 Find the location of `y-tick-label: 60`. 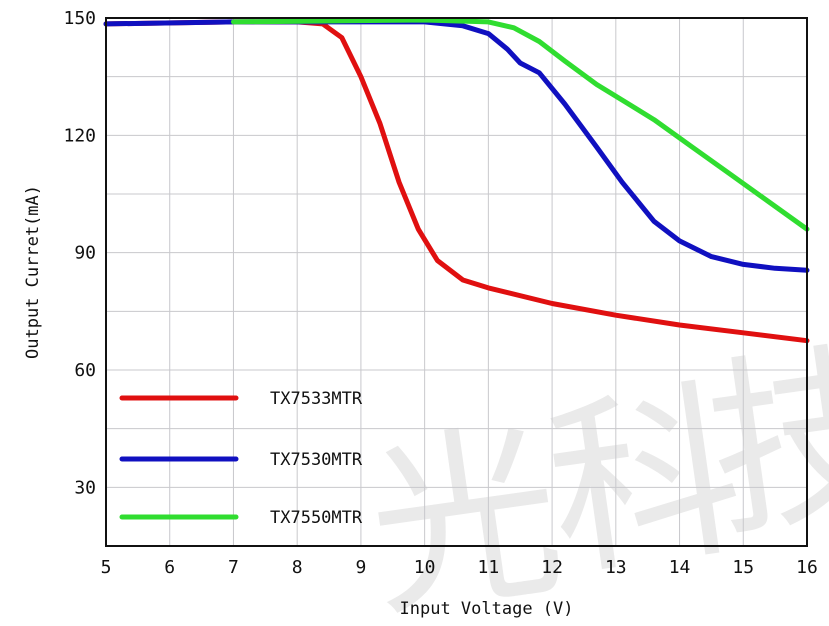

y-tick-label: 60 is located at coordinates (85, 370).